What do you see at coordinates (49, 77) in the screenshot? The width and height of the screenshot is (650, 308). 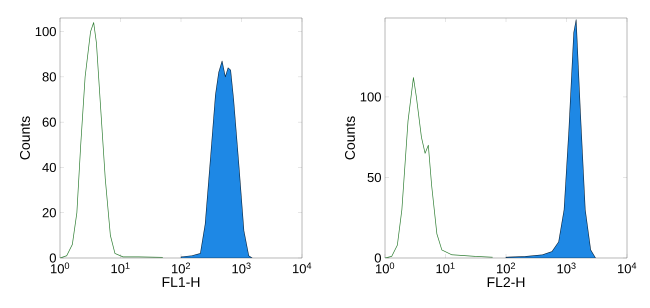 I see `y-tick-label: 80` at bounding box center [49, 77].